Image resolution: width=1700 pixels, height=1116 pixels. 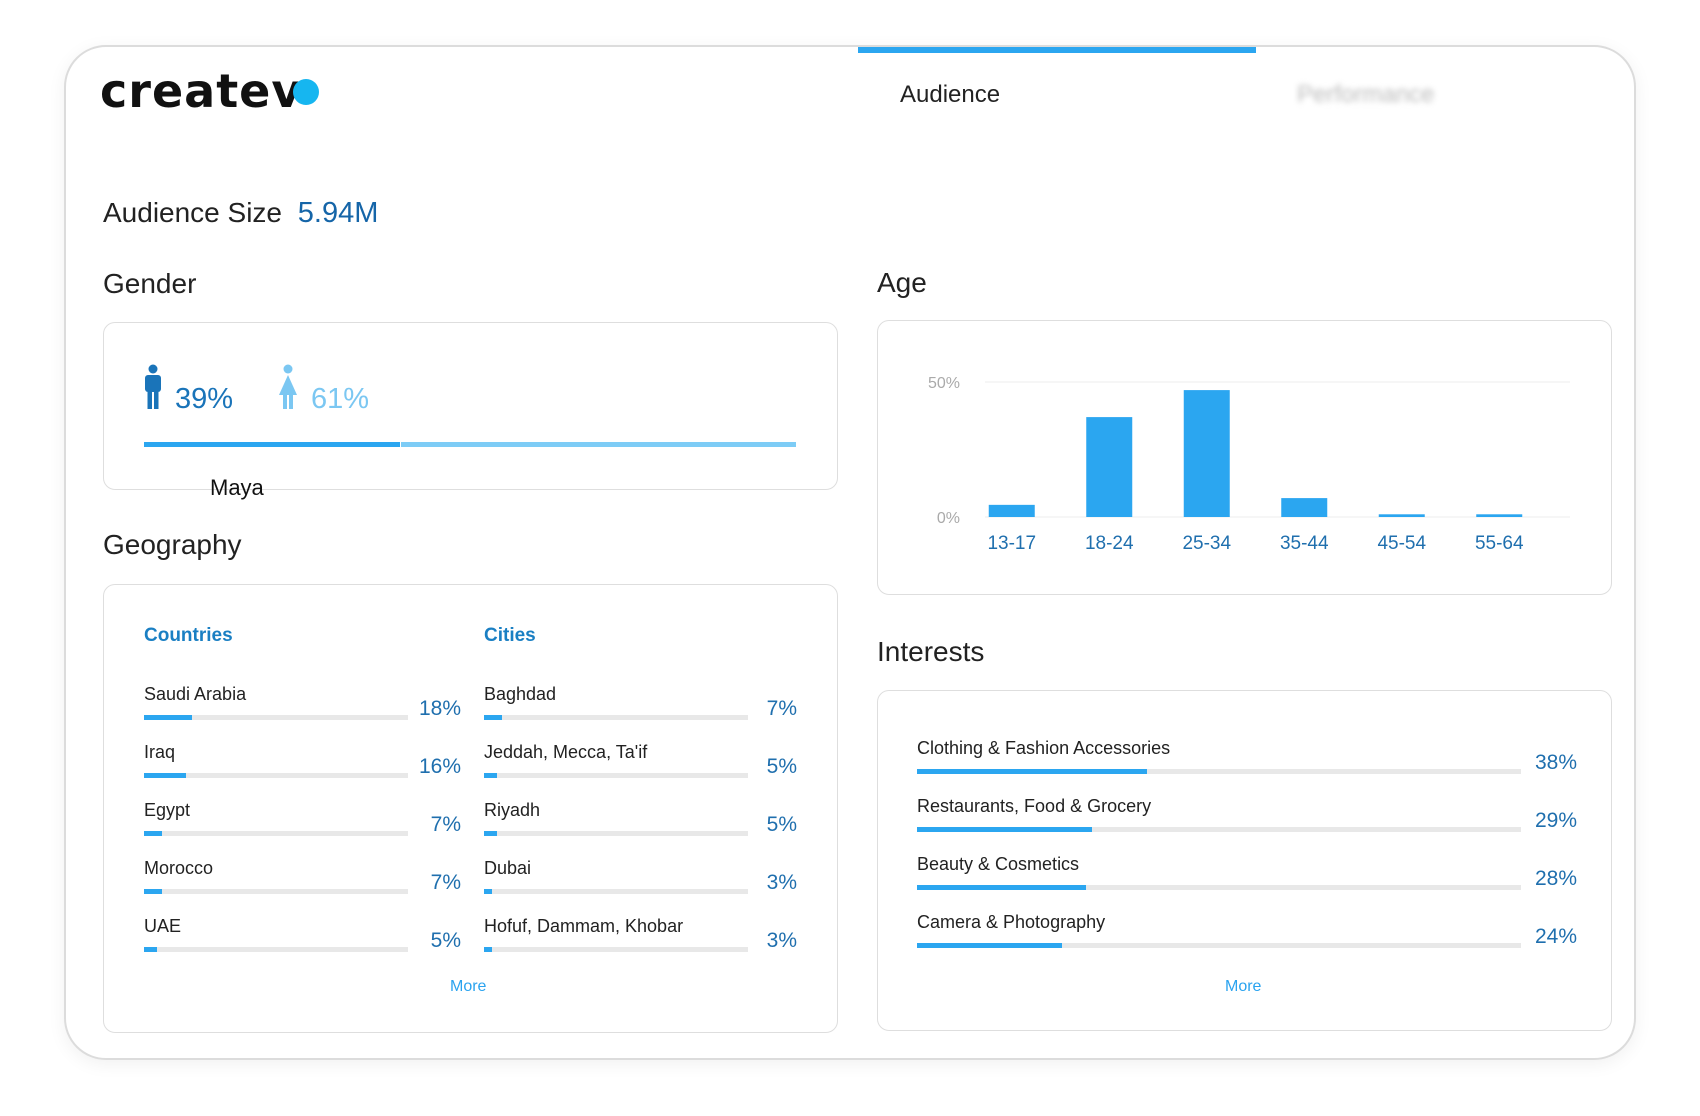 What do you see at coordinates (1011, 543) in the screenshot?
I see `x-tick-label: 13-17` at bounding box center [1011, 543].